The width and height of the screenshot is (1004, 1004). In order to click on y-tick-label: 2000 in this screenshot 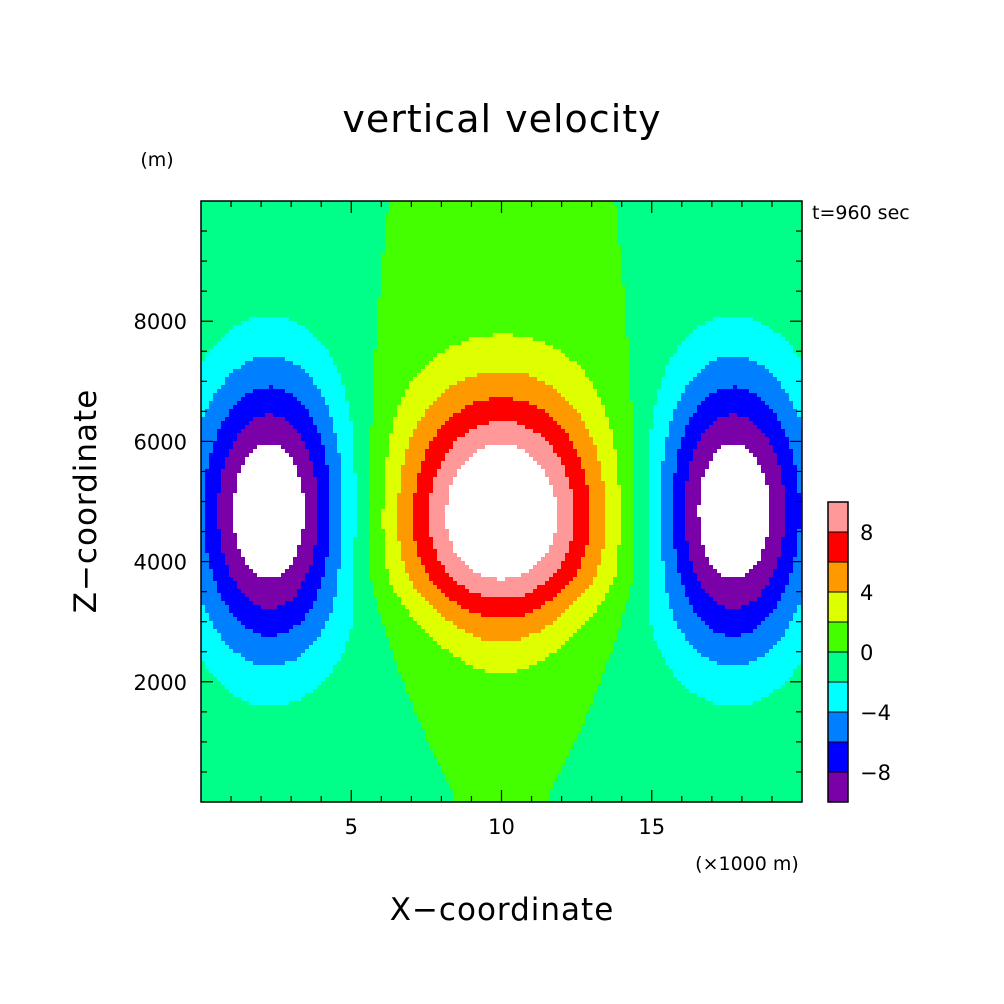, I will do `click(160, 683)`.